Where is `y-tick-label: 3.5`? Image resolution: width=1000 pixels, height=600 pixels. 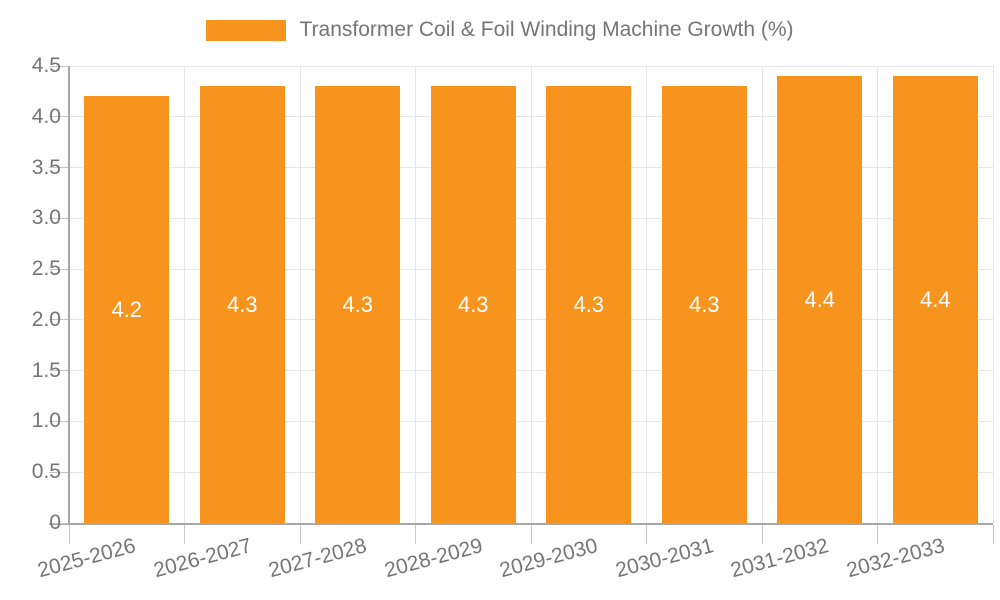 y-tick-label: 3.5 is located at coordinates (46, 167).